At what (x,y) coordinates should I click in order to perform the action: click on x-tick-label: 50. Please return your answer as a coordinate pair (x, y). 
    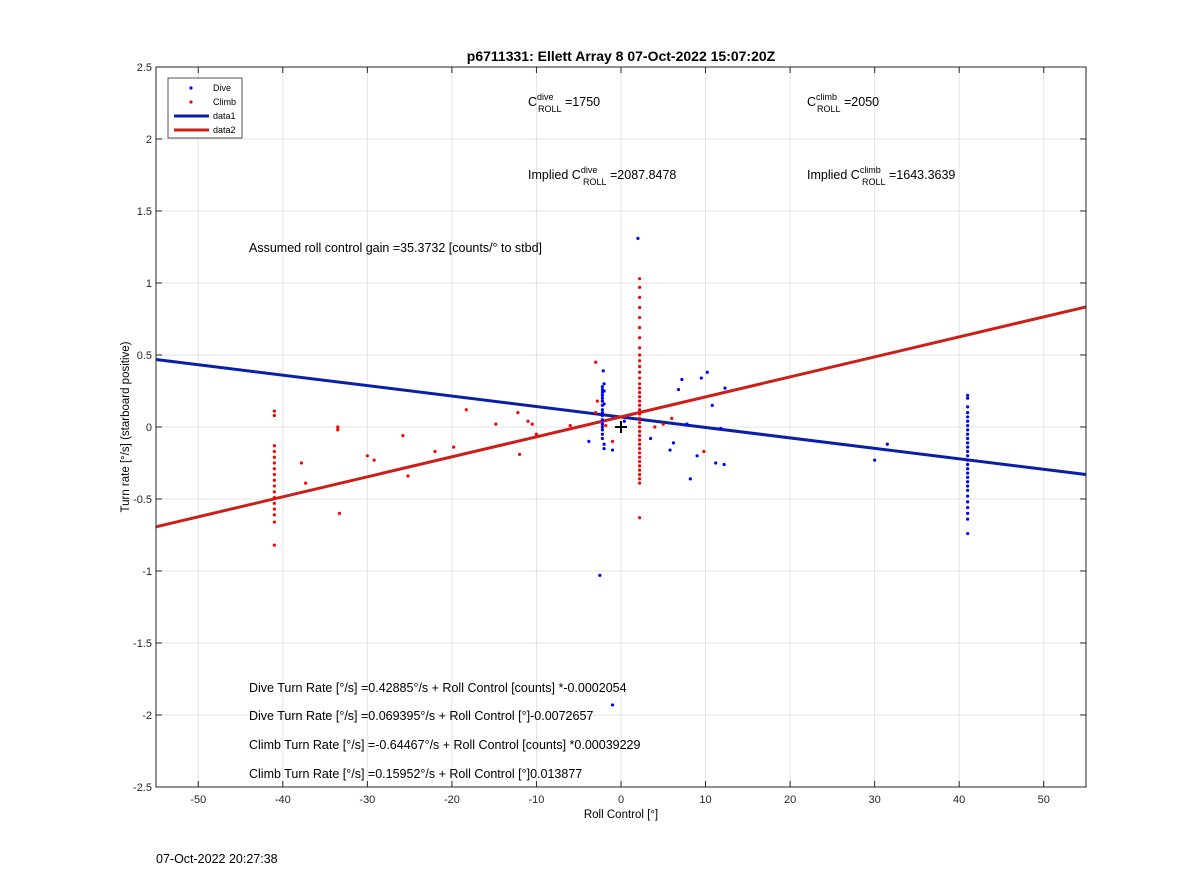
    Looking at the image, I should click on (1044, 800).